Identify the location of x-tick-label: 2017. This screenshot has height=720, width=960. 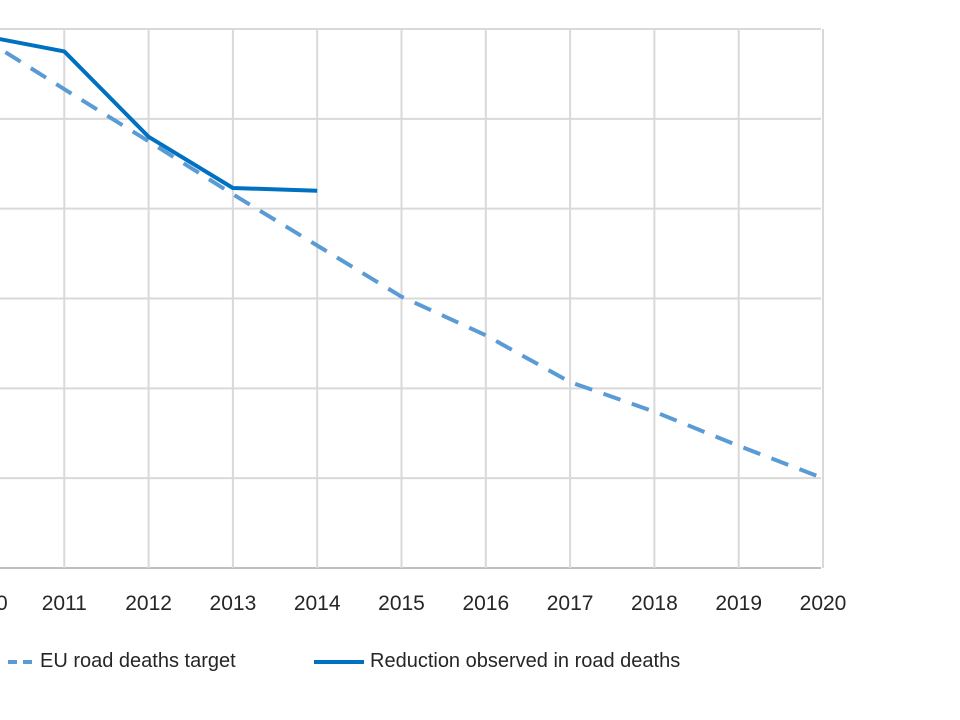
(570, 603).